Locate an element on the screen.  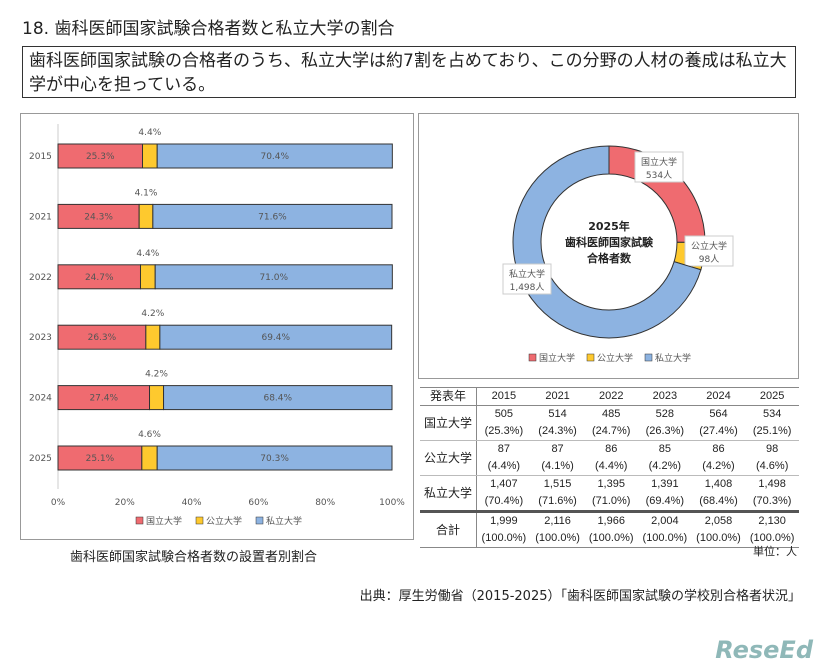
table-cell: (25.1%) is located at coordinates (772, 432).